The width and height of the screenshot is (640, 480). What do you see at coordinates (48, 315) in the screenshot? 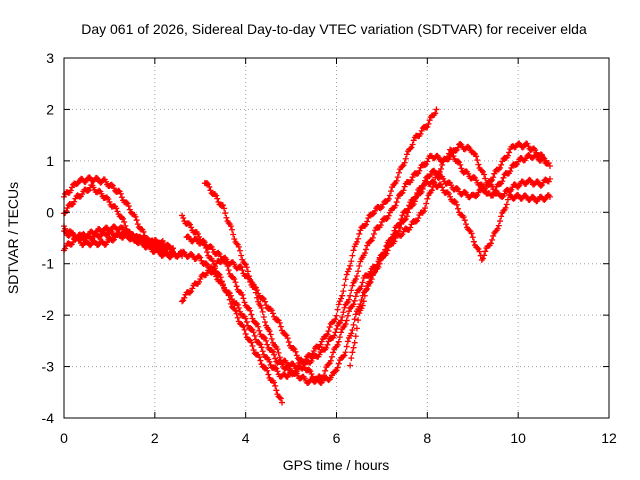
I see `y-tick-label: -2` at bounding box center [48, 315].